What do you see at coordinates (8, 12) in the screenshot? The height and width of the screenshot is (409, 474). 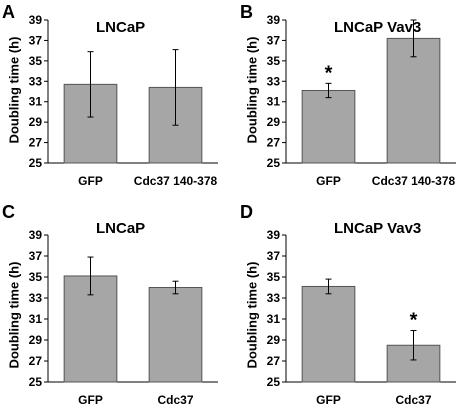 I see `panel-letter: A` at bounding box center [8, 12].